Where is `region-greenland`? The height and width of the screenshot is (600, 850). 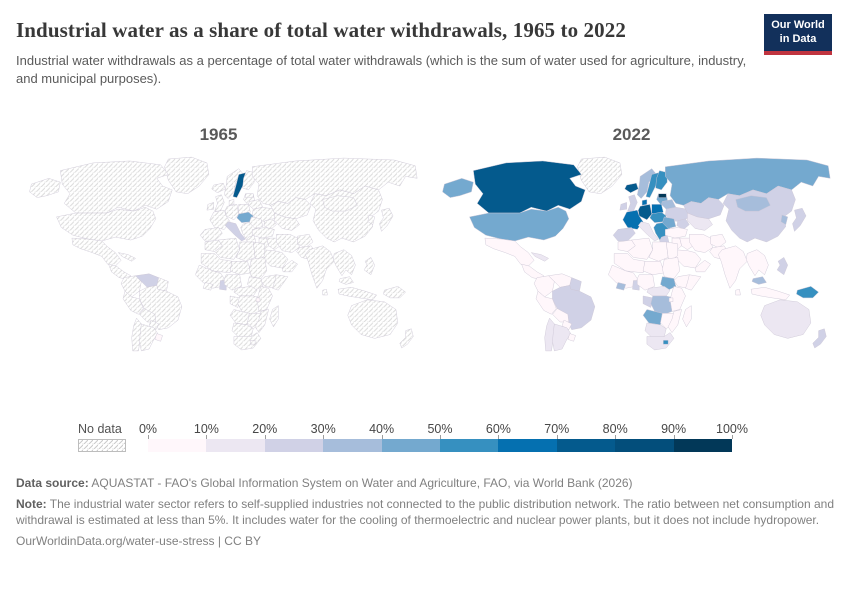 region-greenland is located at coordinates (187, 175).